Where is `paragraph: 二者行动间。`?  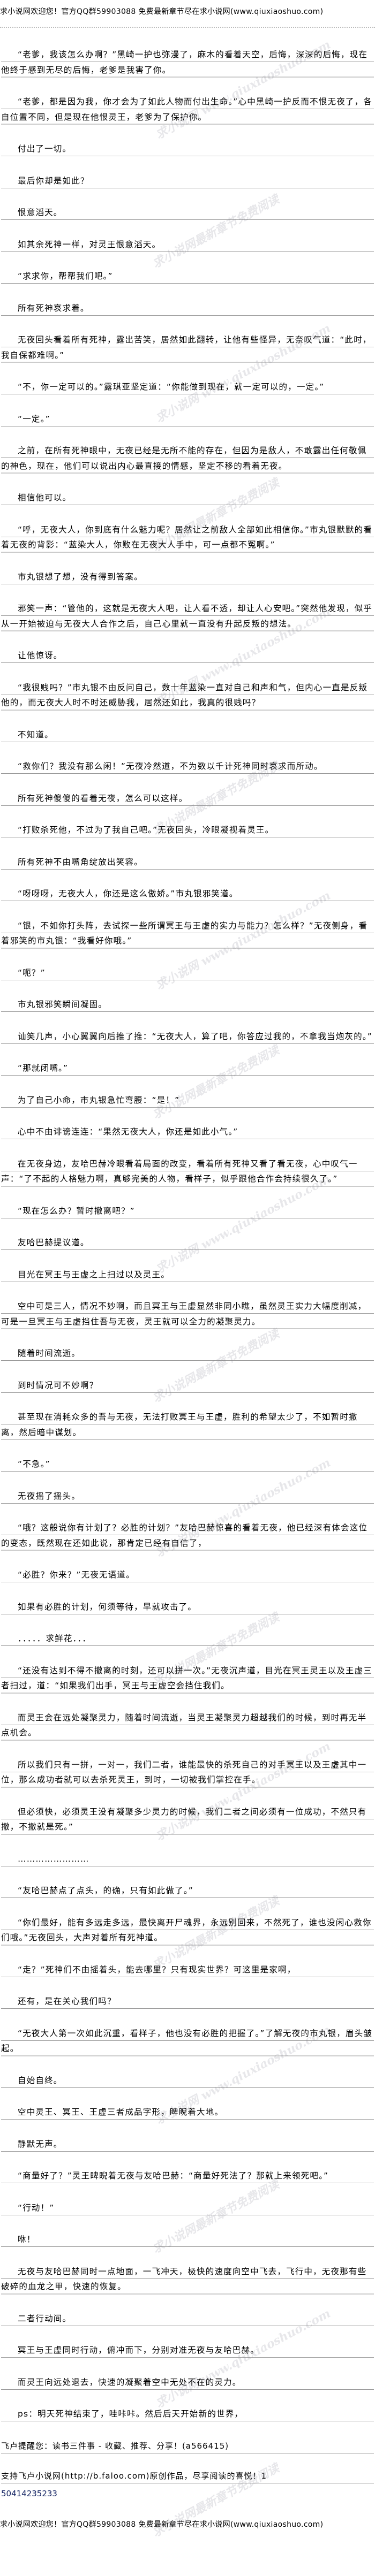
paragraph: 二者行动间。 is located at coordinates (187, 2318).